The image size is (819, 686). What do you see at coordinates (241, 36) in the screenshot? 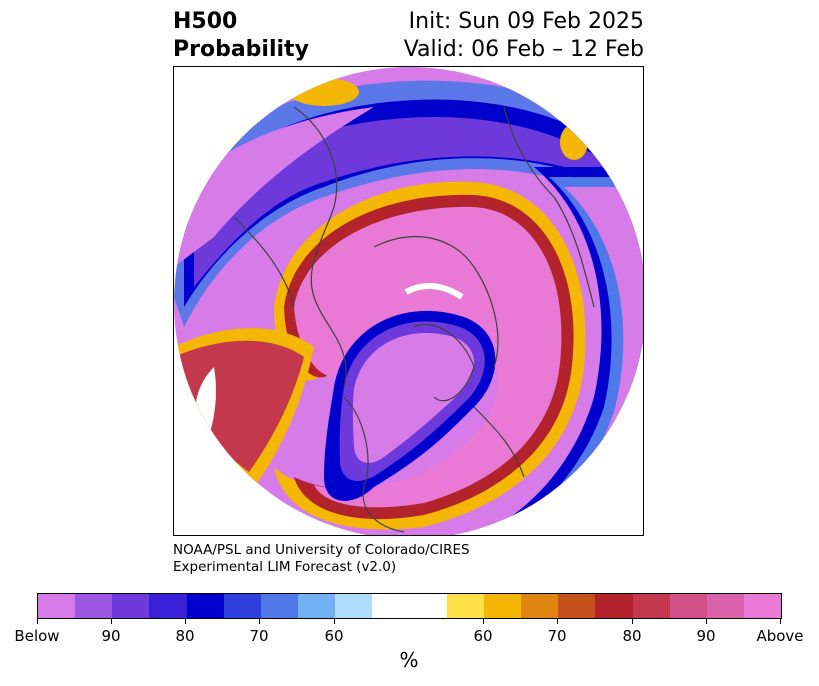
I see `map-title: H500 Probability` at bounding box center [241, 36].